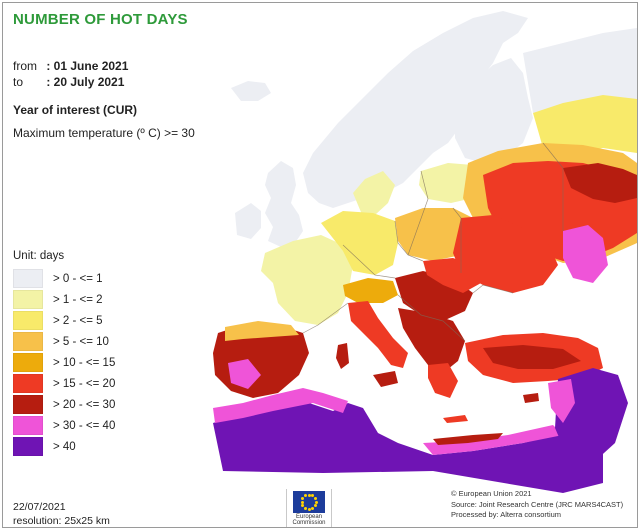  What do you see at coordinates (455, 419) in the screenshot?
I see `region-crete` at bounding box center [455, 419].